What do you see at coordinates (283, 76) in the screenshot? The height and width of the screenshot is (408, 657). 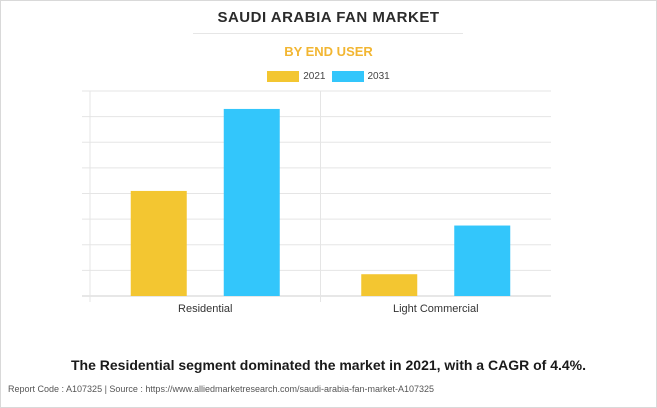 I see `legend-swatch-2021` at bounding box center [283, 76].